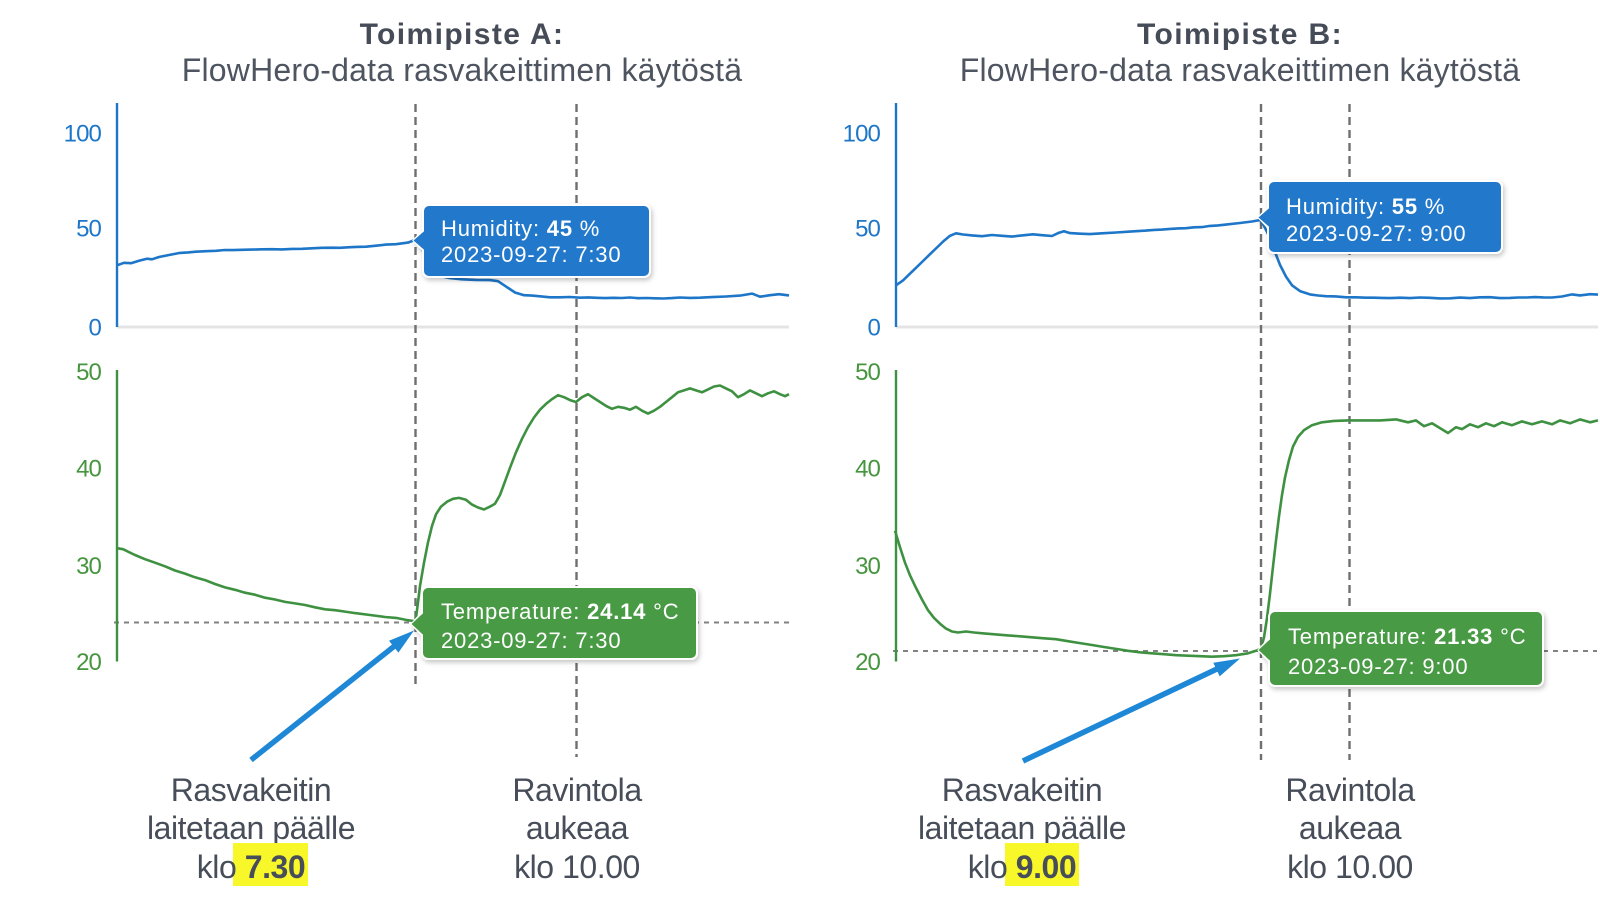  I want to click on svg-text: klo 7.30, so click(251, 867).